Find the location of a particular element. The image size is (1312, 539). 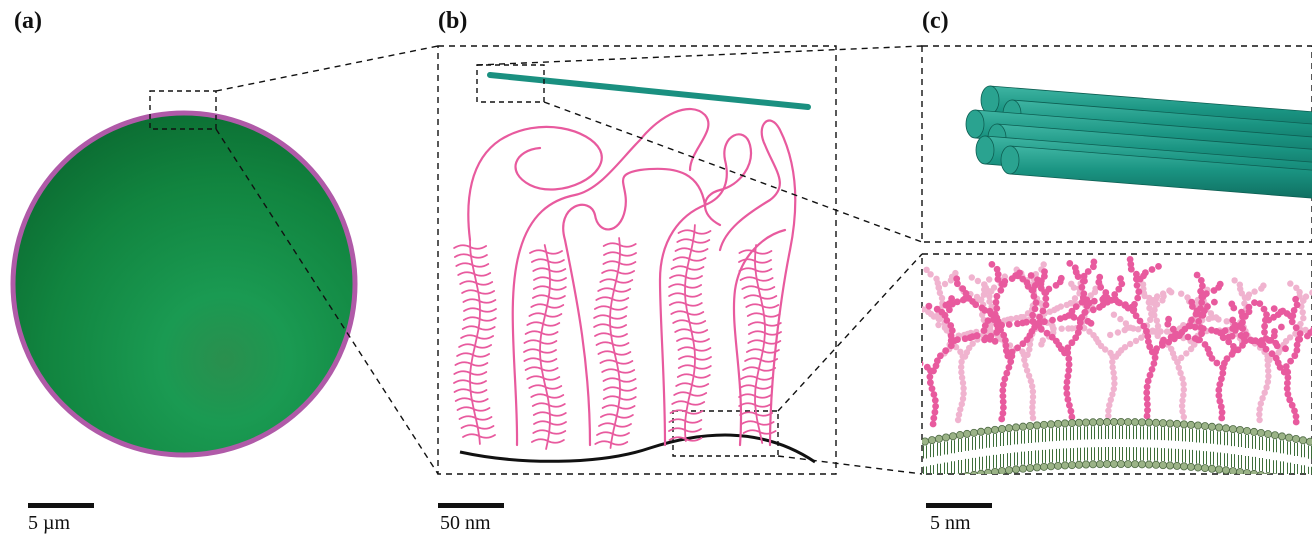

panel-c-top-frame is located at coordinates (1116, 144).